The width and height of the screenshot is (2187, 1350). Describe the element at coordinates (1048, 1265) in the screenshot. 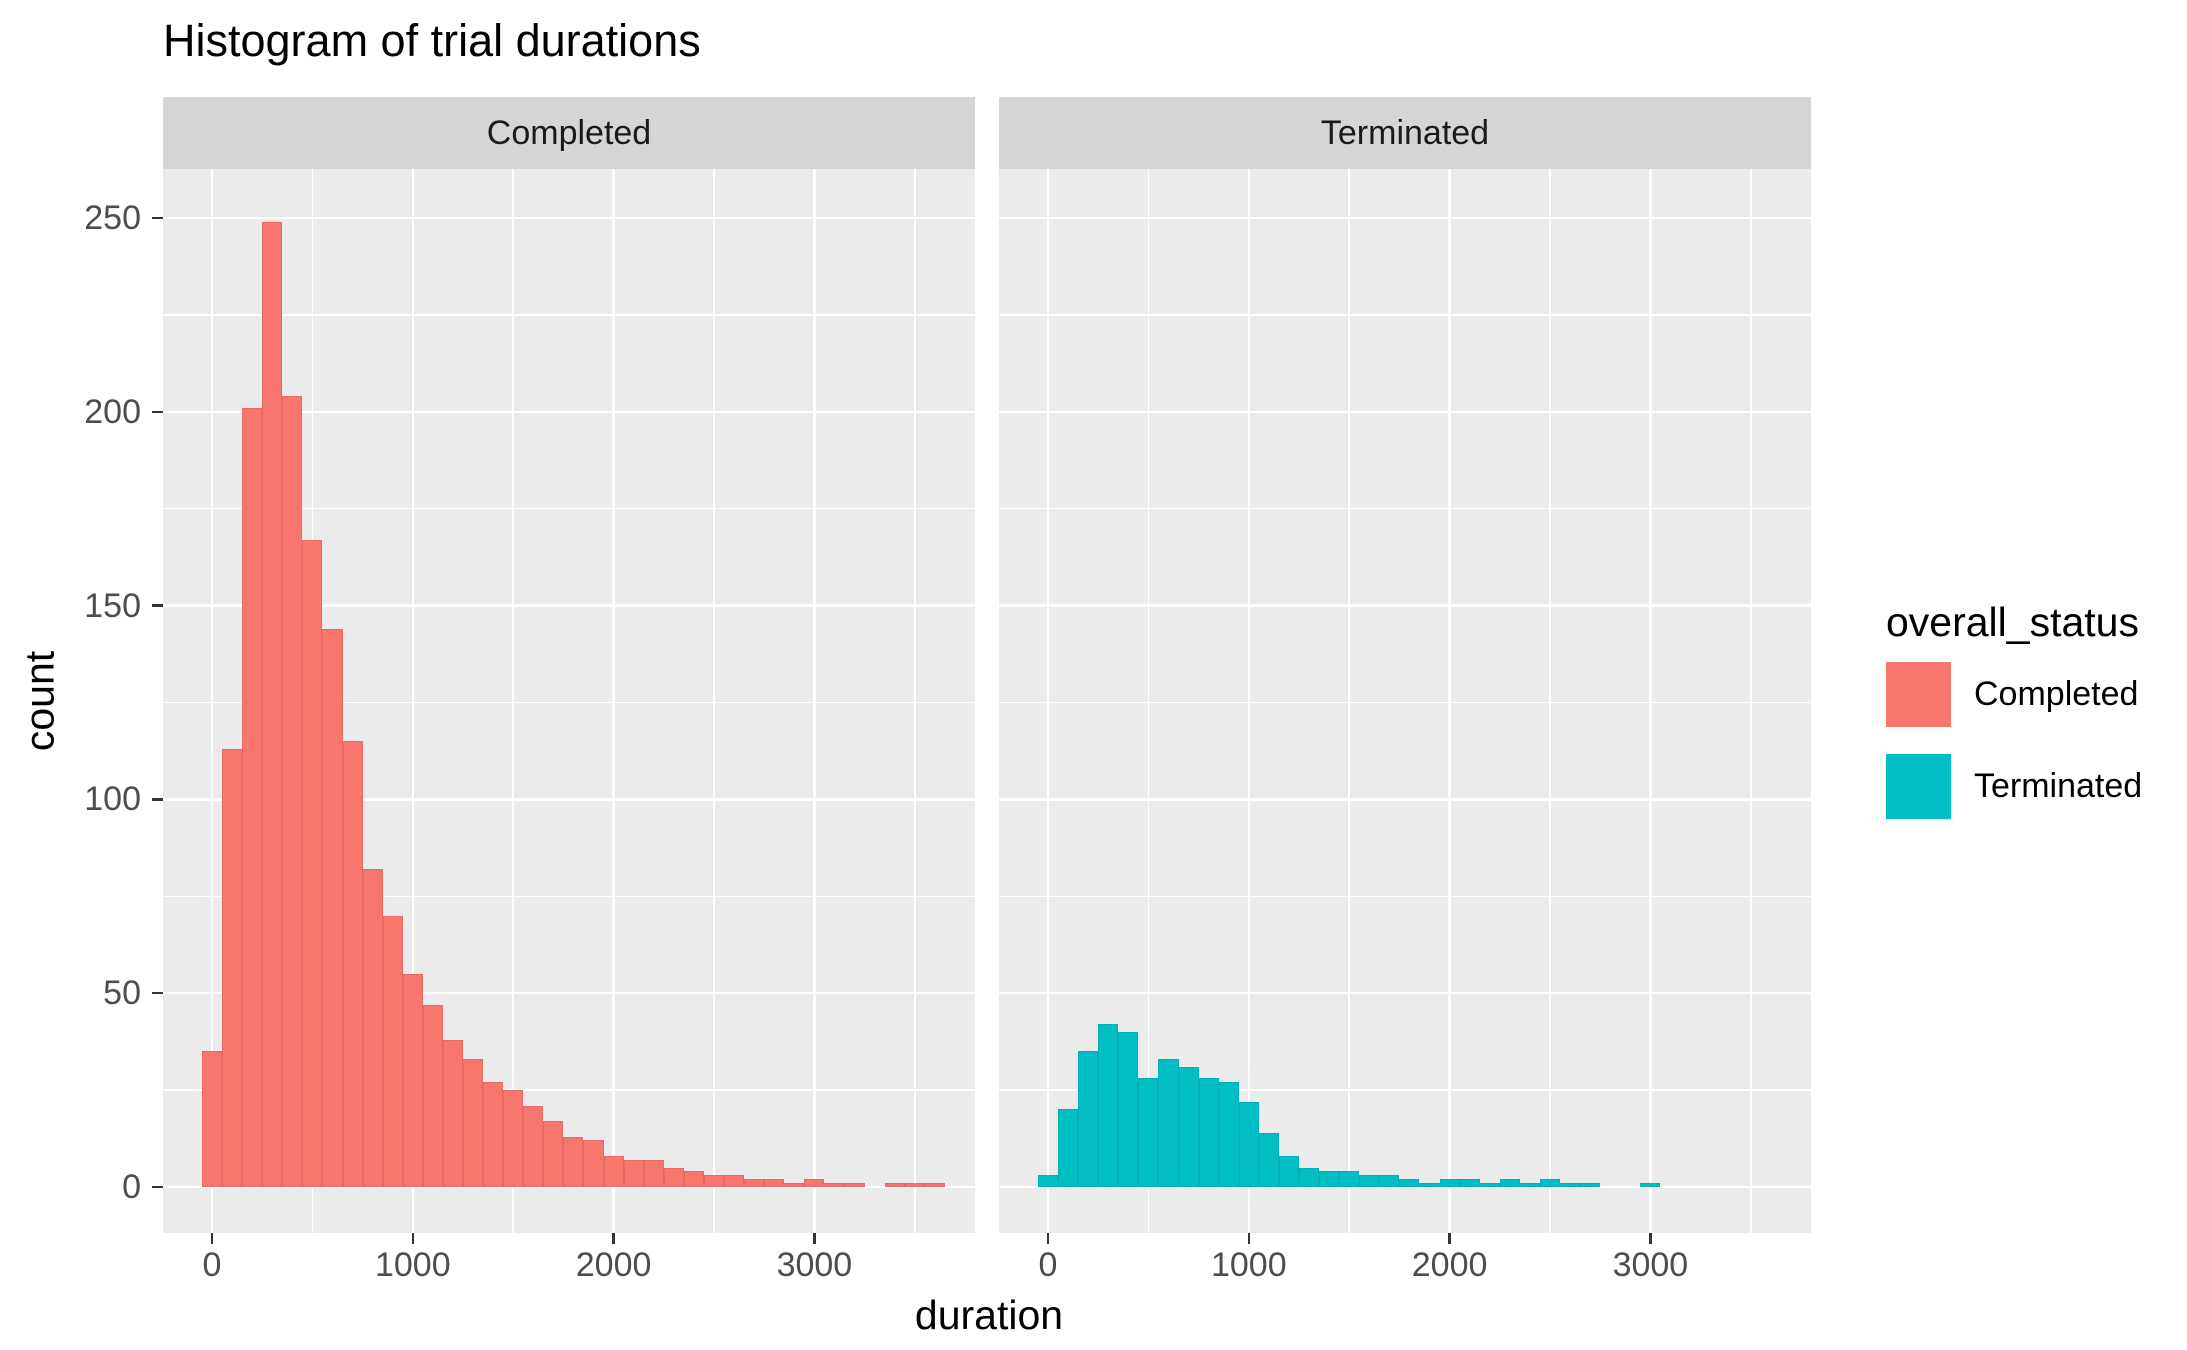

I see `x-tick-label: 0` at that location.